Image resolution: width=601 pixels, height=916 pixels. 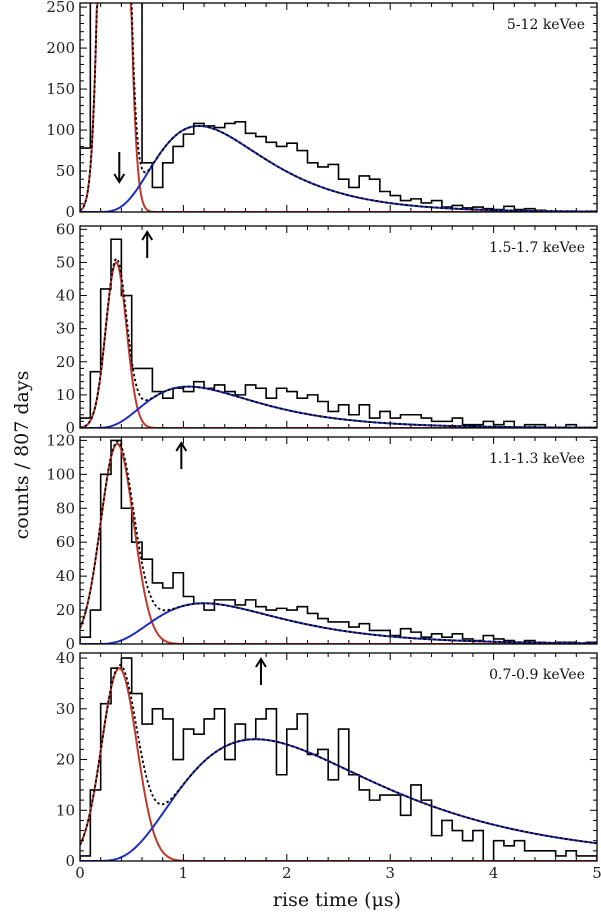 I want to click on y-tick-label: 120, so click(x=60, y=440).